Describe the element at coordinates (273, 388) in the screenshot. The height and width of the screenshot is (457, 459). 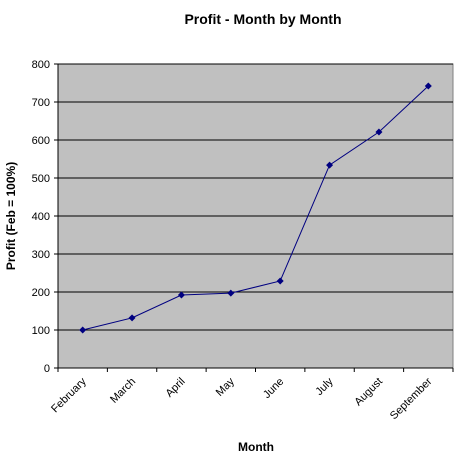
I see `x-tick-label: June` at that location.